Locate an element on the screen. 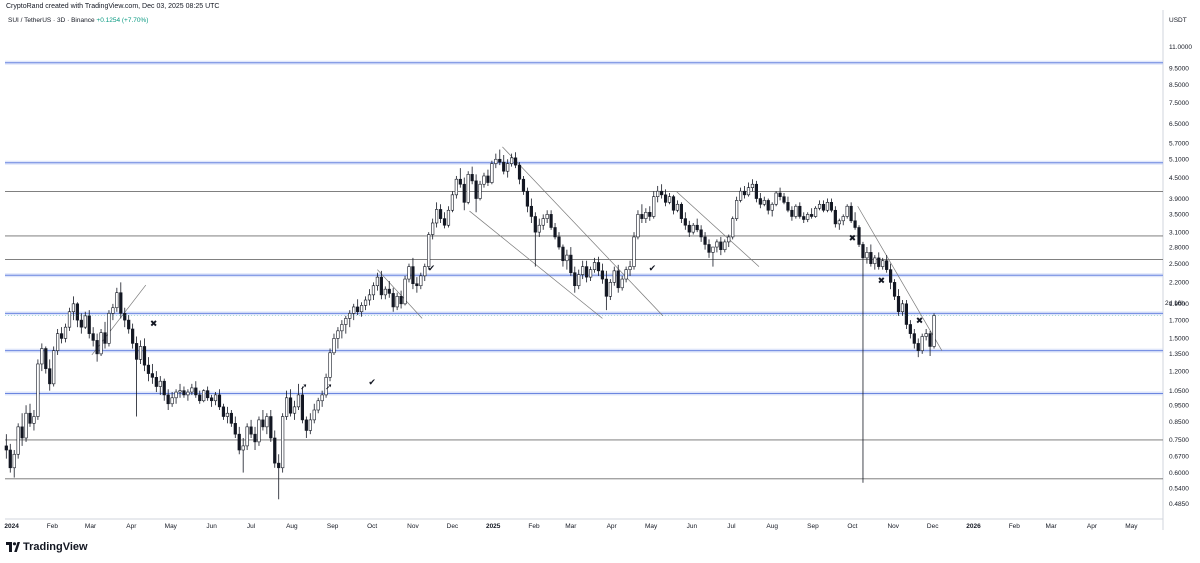 Image resolution: width=1200 pixels, height=563 pixels. y-tick-label: 6.5000 is located at coordinates (1179, 124).